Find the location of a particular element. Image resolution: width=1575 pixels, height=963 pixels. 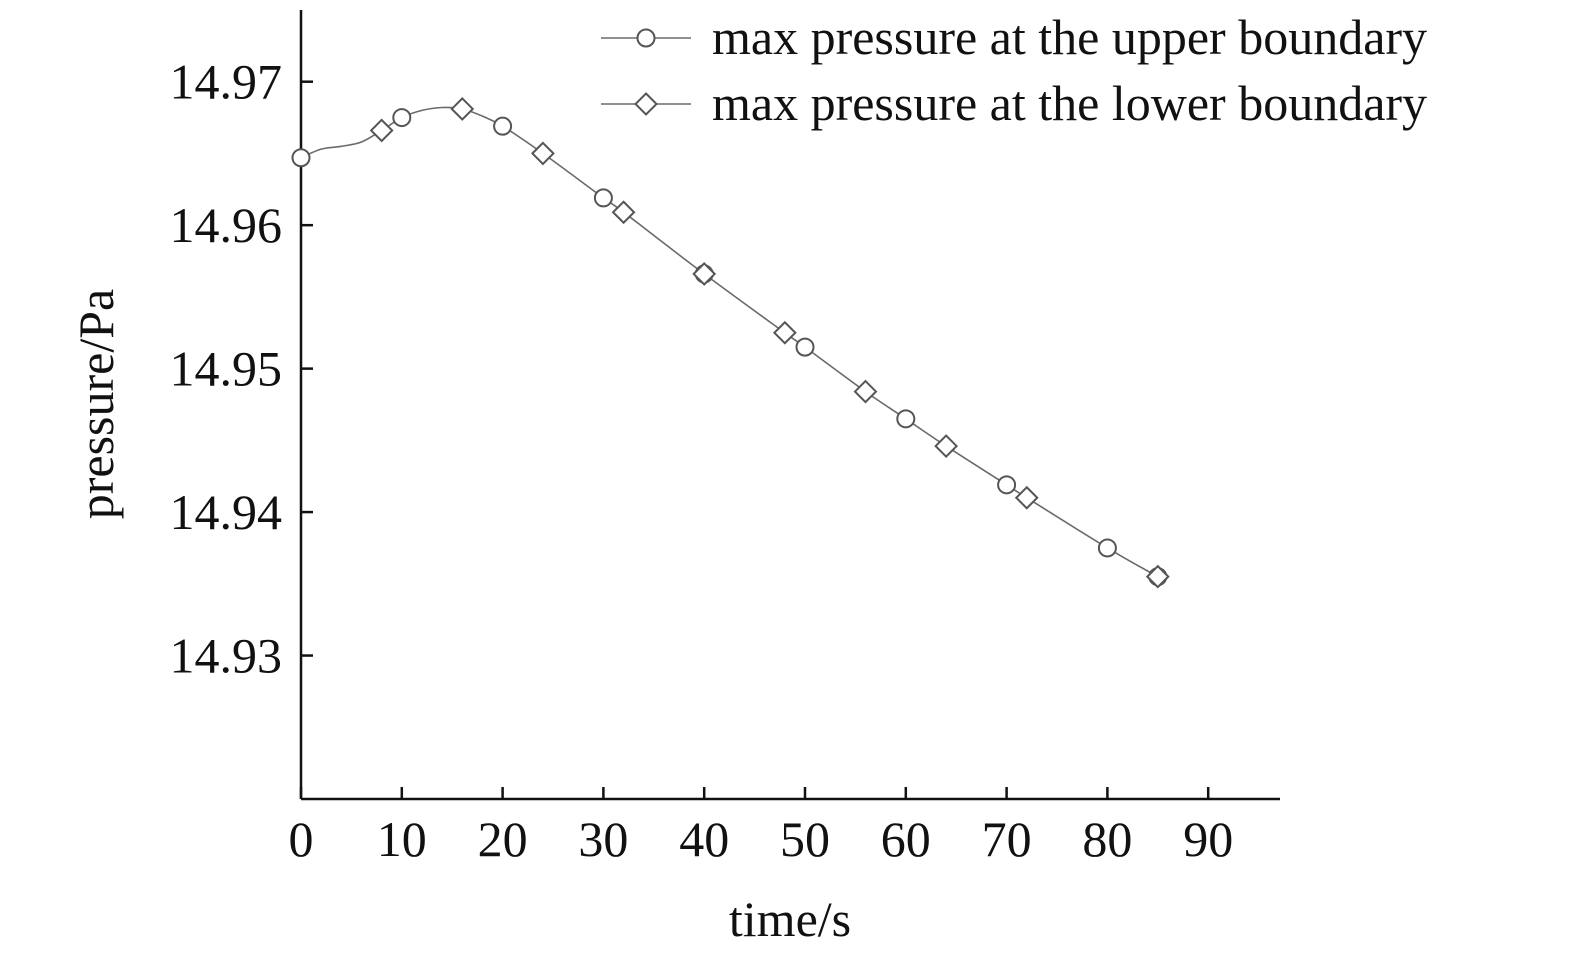

x-tick-label: 10 is located at coordinates (402, 839).